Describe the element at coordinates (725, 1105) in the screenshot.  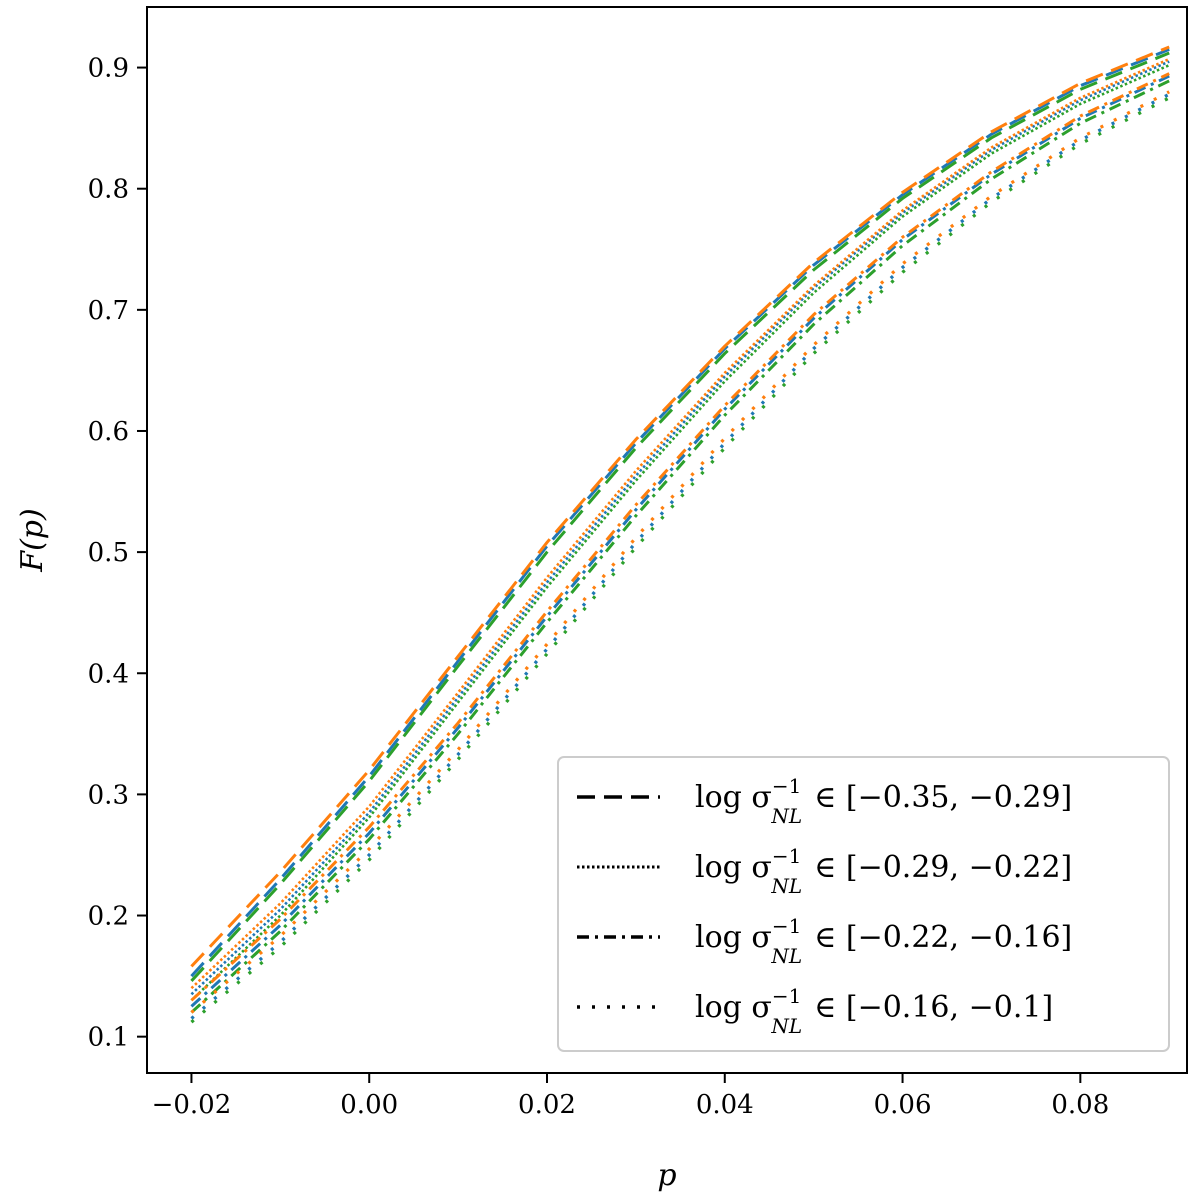
I see `x-tick-label: 0.04` at that location.